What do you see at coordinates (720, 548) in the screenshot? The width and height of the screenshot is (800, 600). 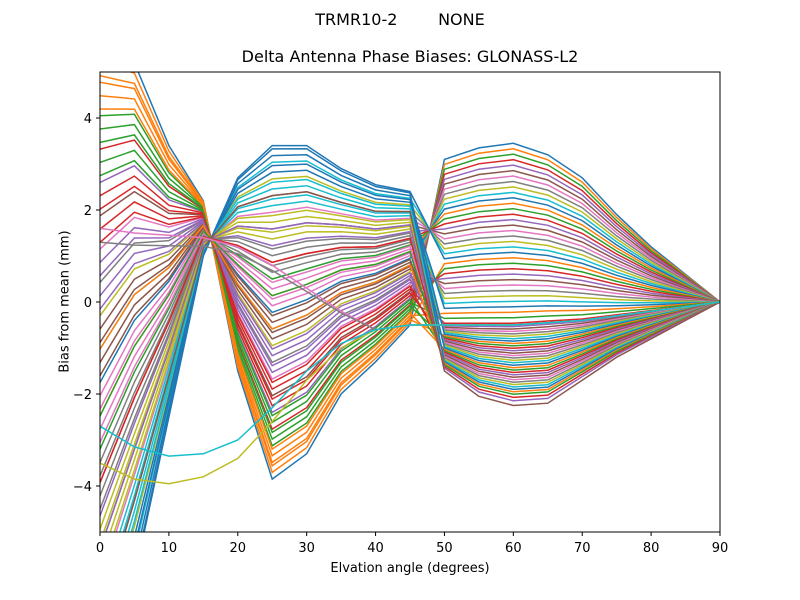 I see `x-tick-label: 90` at bounding box center [720, 548].